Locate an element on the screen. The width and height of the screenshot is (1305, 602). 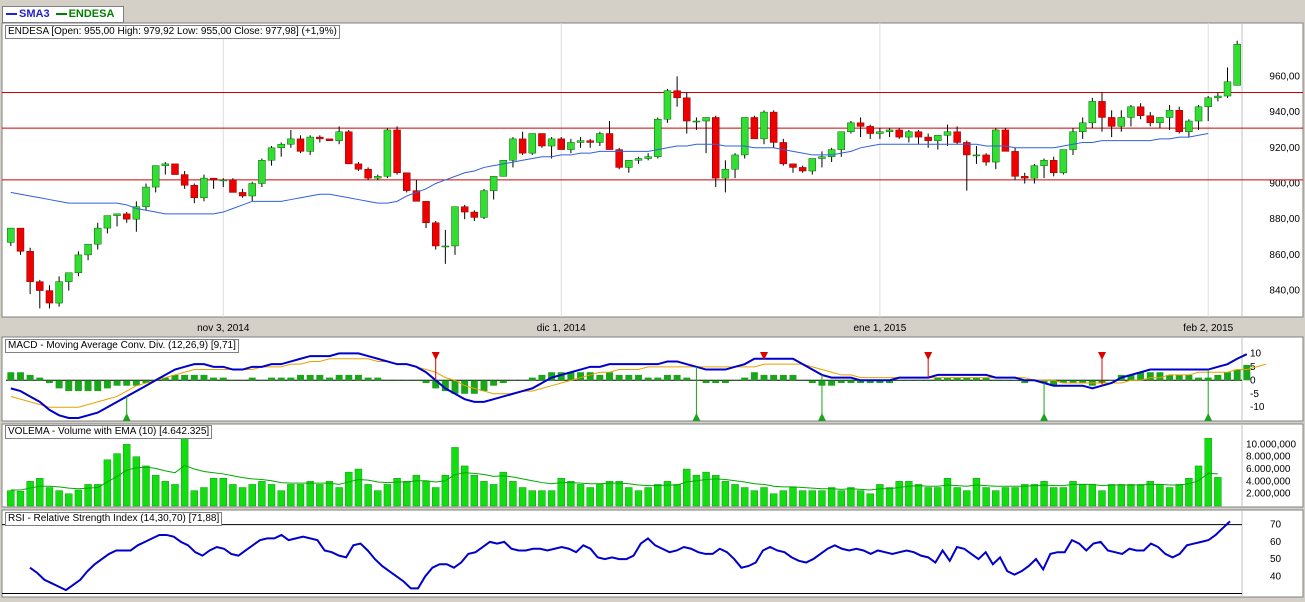
macd-y-tick: 0 is located at coordinates (1253, 380).